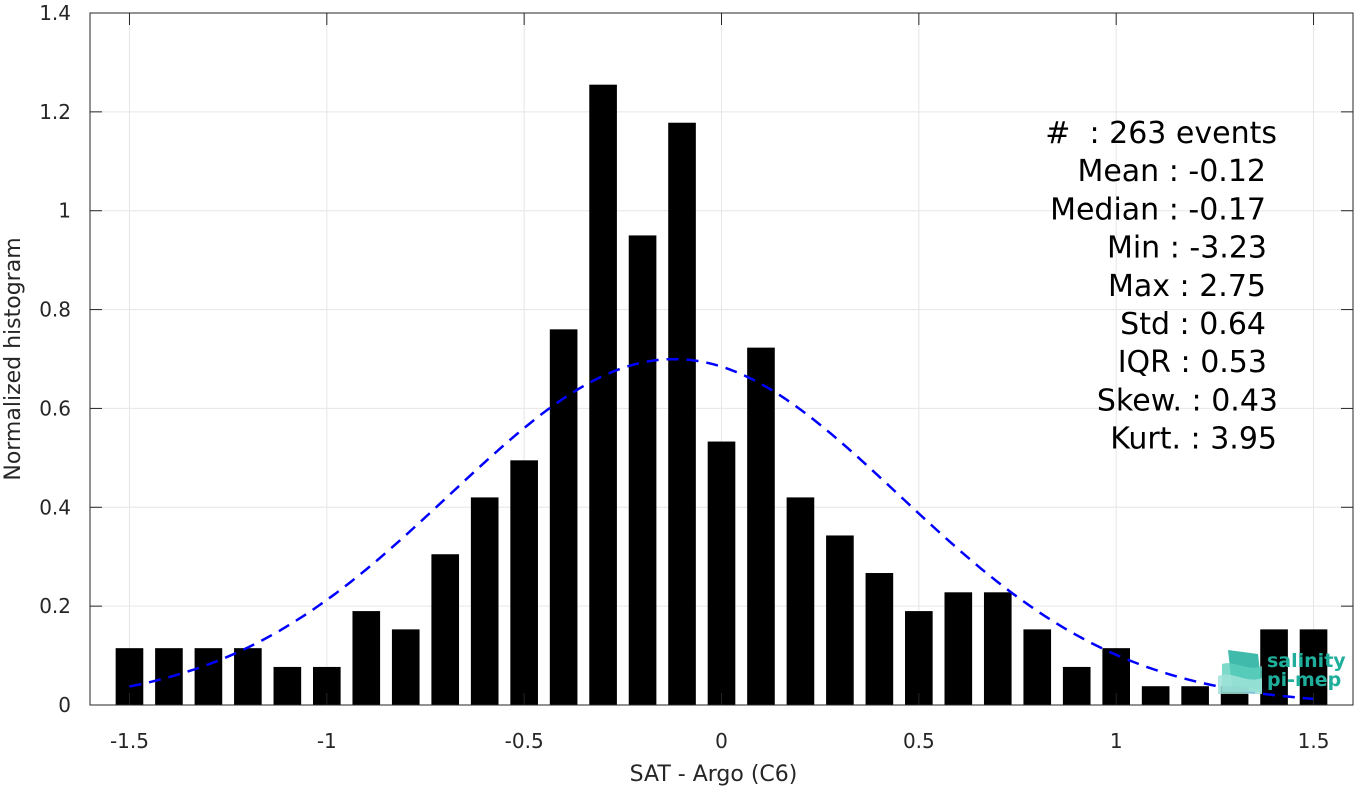 The height and width of the screenshot is (787, 1367). I want to click on y-tick-label: 1, so click(64, 211).